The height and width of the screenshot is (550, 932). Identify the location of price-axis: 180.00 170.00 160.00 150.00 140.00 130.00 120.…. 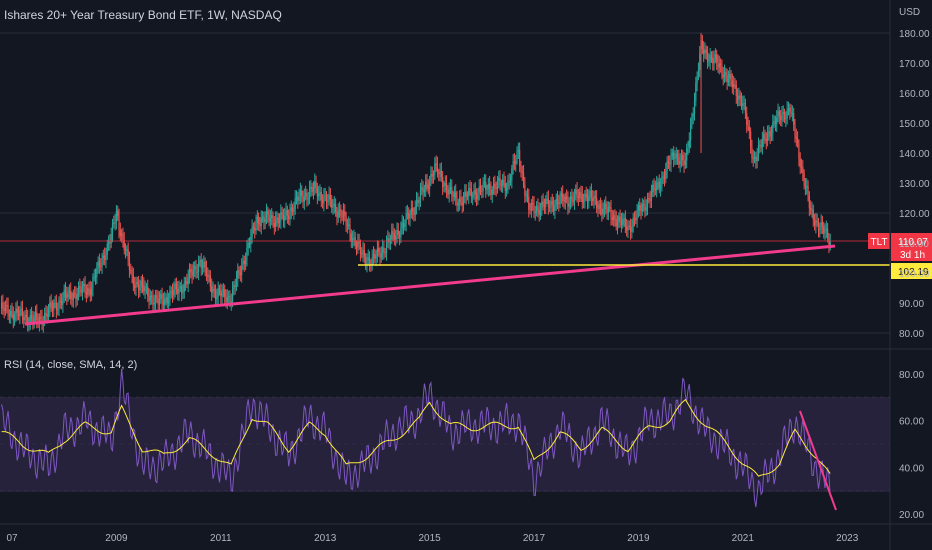
(914, 184).